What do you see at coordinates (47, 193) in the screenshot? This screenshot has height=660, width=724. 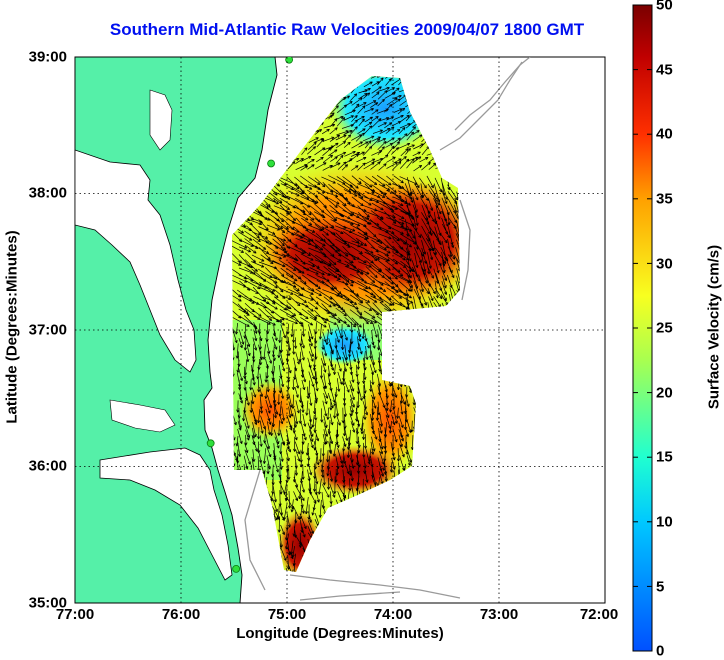 I see `y-tick-label: 38:00` at bounding box center [47, 193].